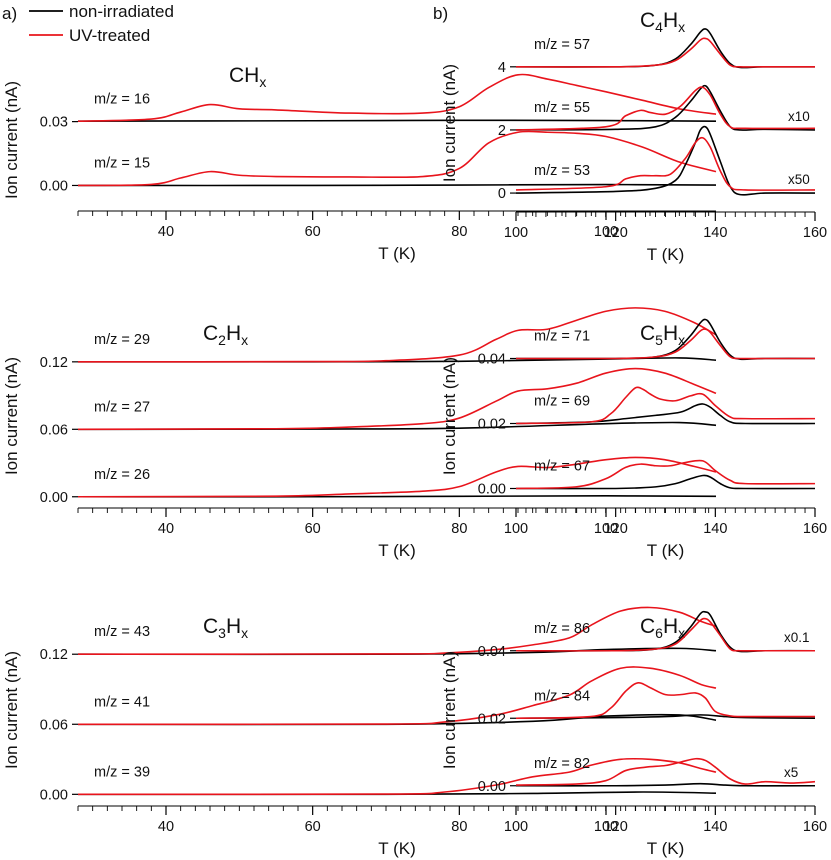  I want to click on series-84: m/z = 84, so click(665, 700).